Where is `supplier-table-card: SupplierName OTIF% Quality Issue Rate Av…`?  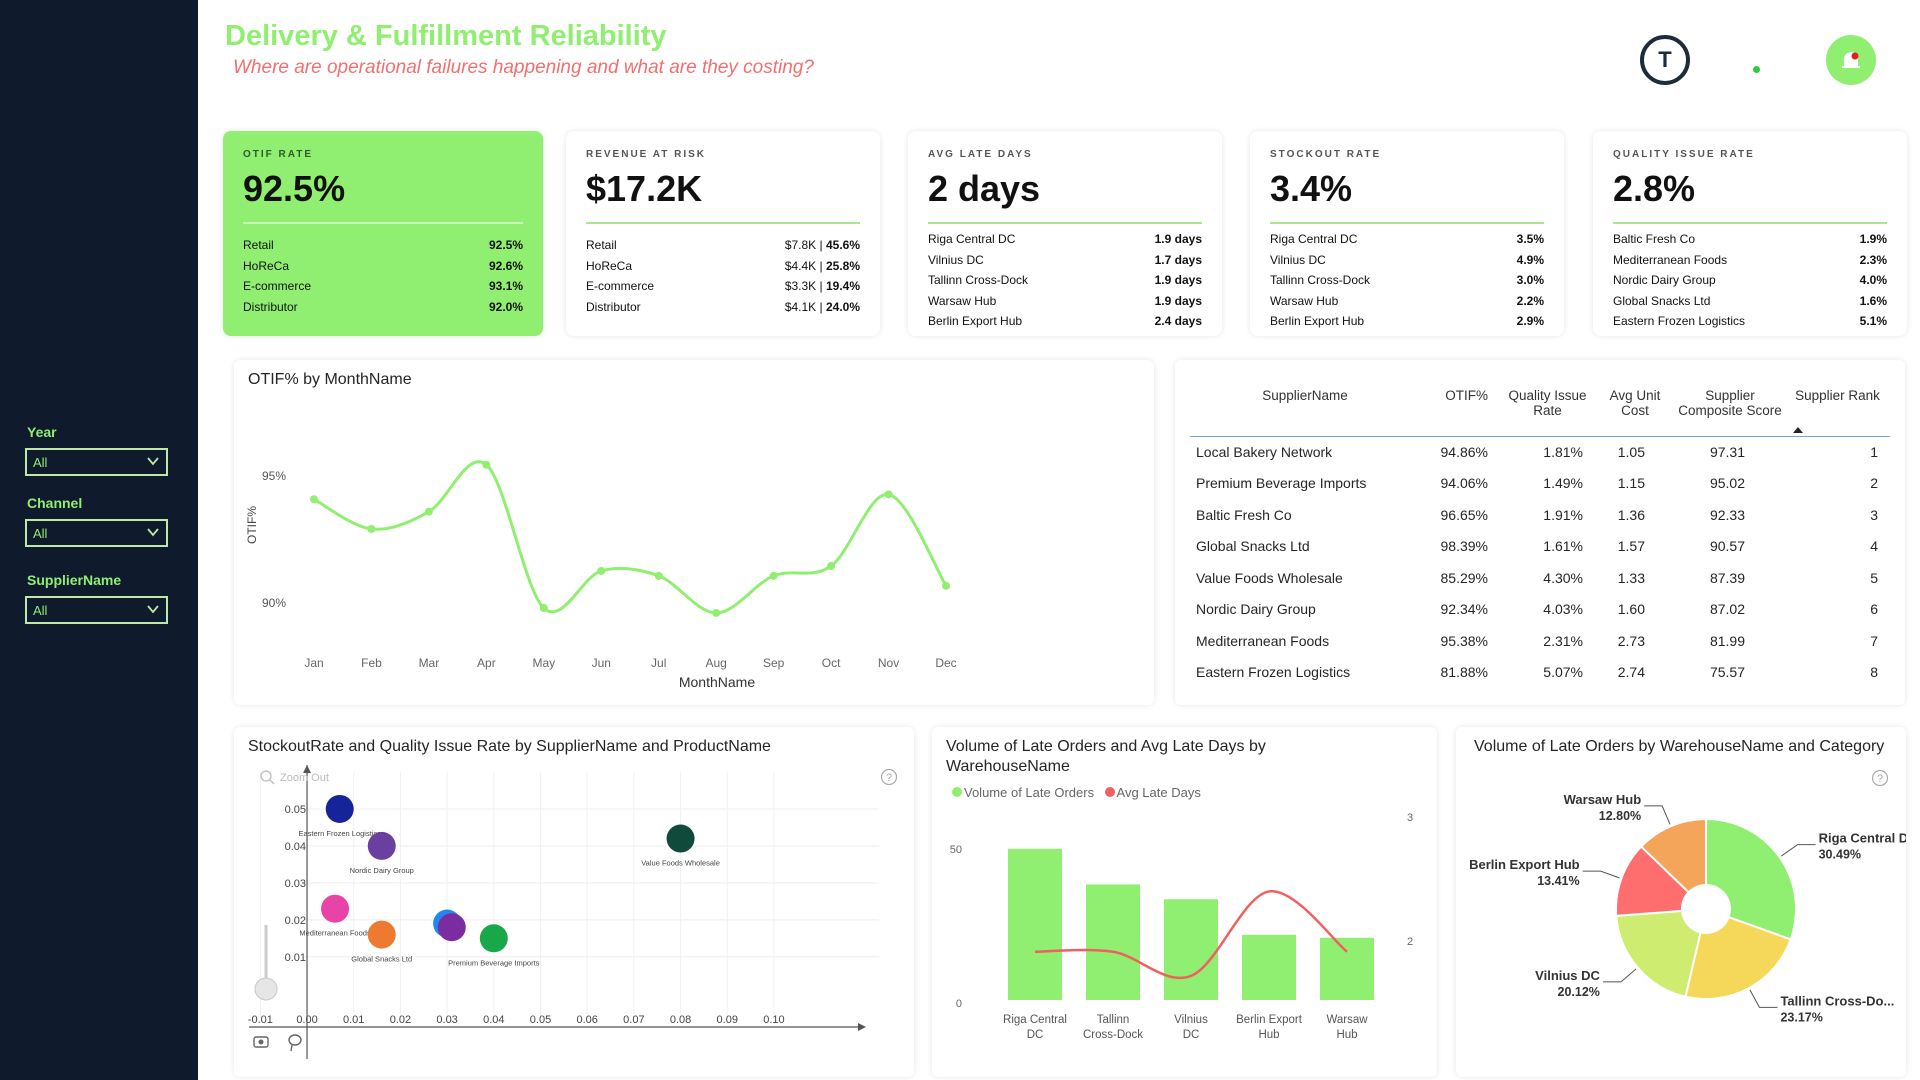
supplier-table-card: SupplierName OTIF% Quality Issue Rate Av… is located at coordinates (1540, 532).